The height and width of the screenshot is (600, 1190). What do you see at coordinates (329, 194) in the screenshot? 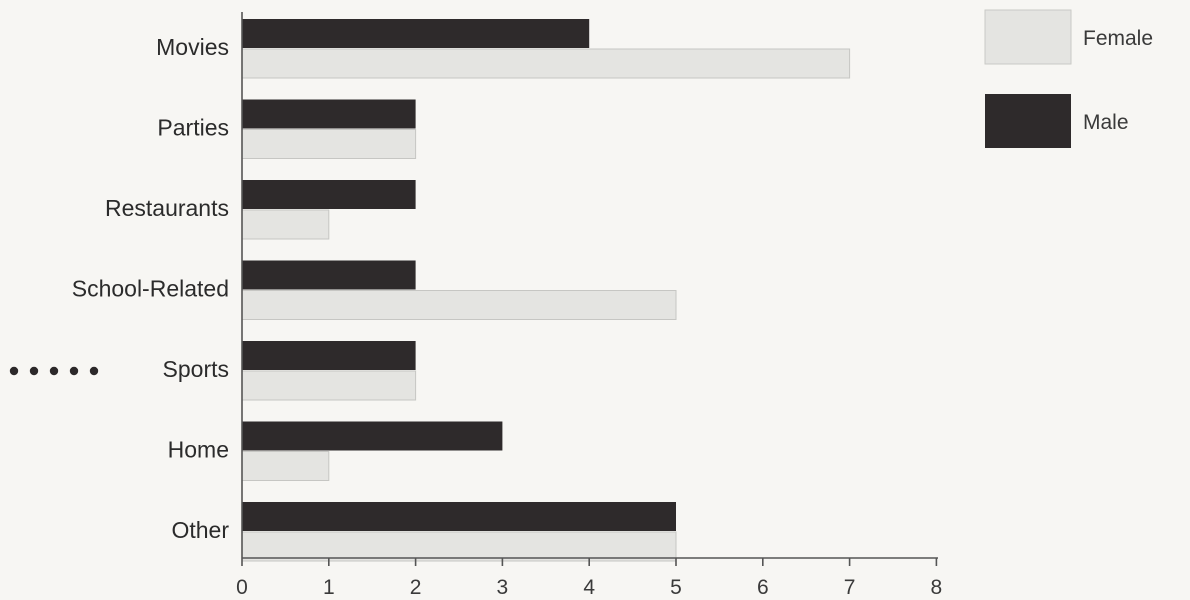
I see `bar-male-restaurants` at bounding box center [329, 194].